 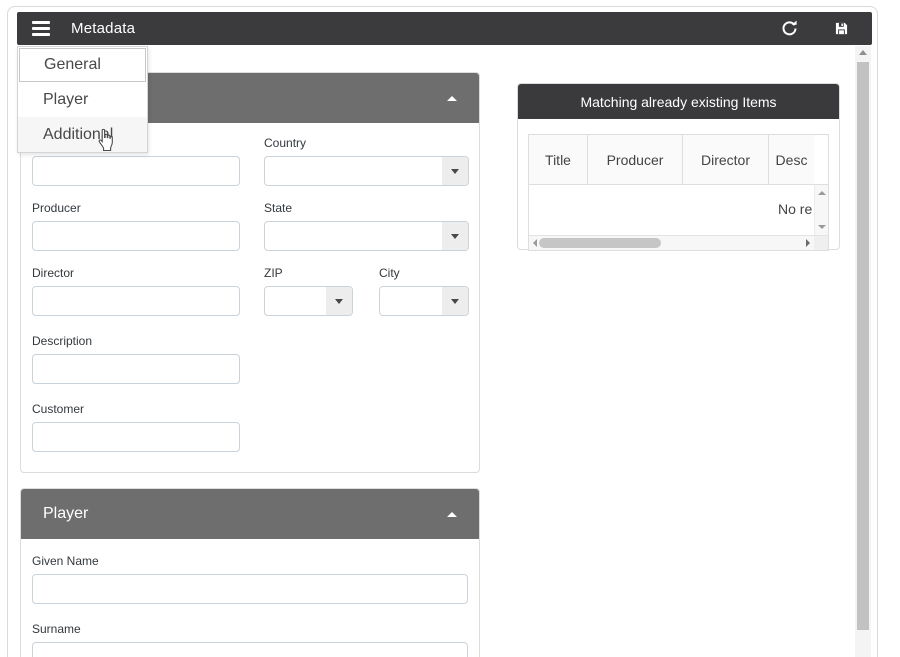 I want to click on matching-items-grid: Title Producer Director Desc No re, so click(x=678, y=192).